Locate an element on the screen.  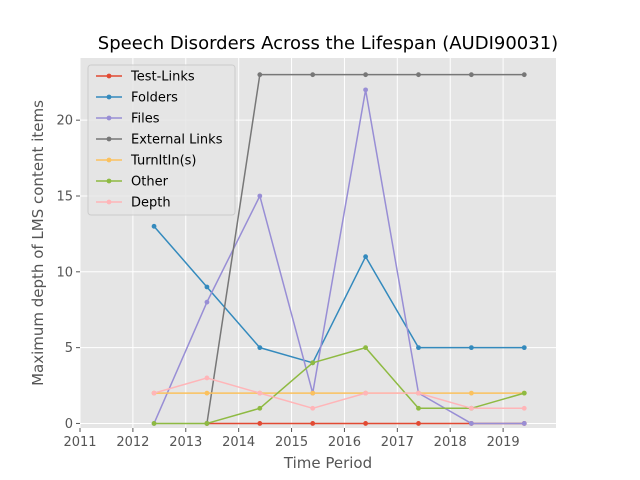
y-axis-ticks: 0 5 10 15 20 is located at coordinates (68, 273).